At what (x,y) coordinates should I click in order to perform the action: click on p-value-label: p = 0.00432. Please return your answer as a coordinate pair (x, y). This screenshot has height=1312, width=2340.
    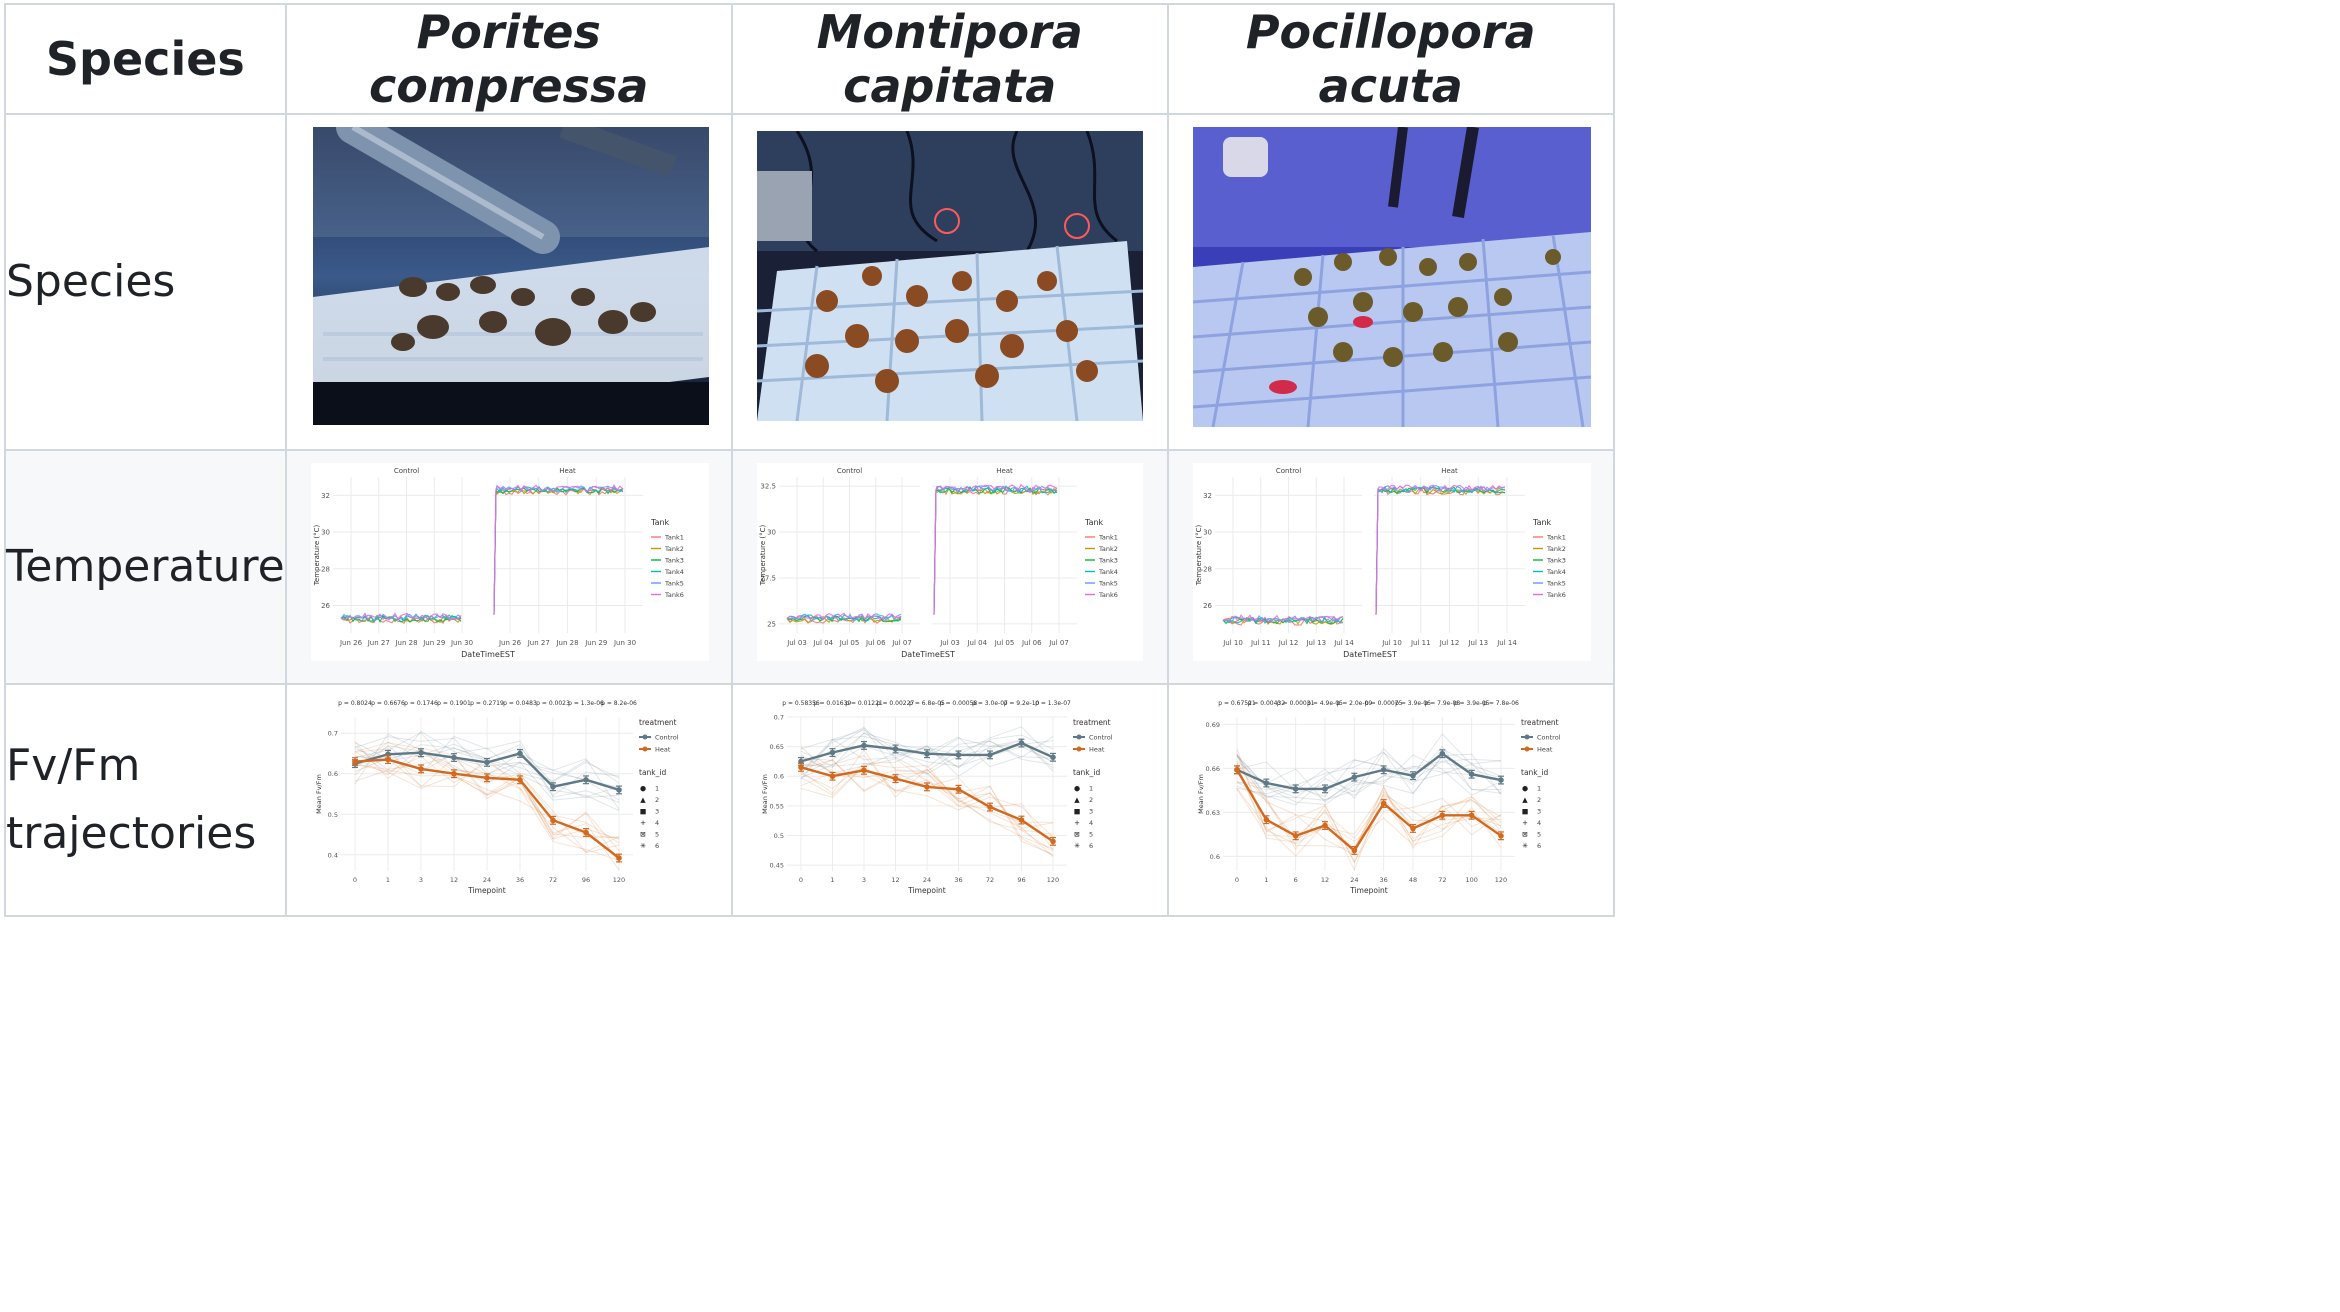
    Looking at the image, I should click on (1266, 703).